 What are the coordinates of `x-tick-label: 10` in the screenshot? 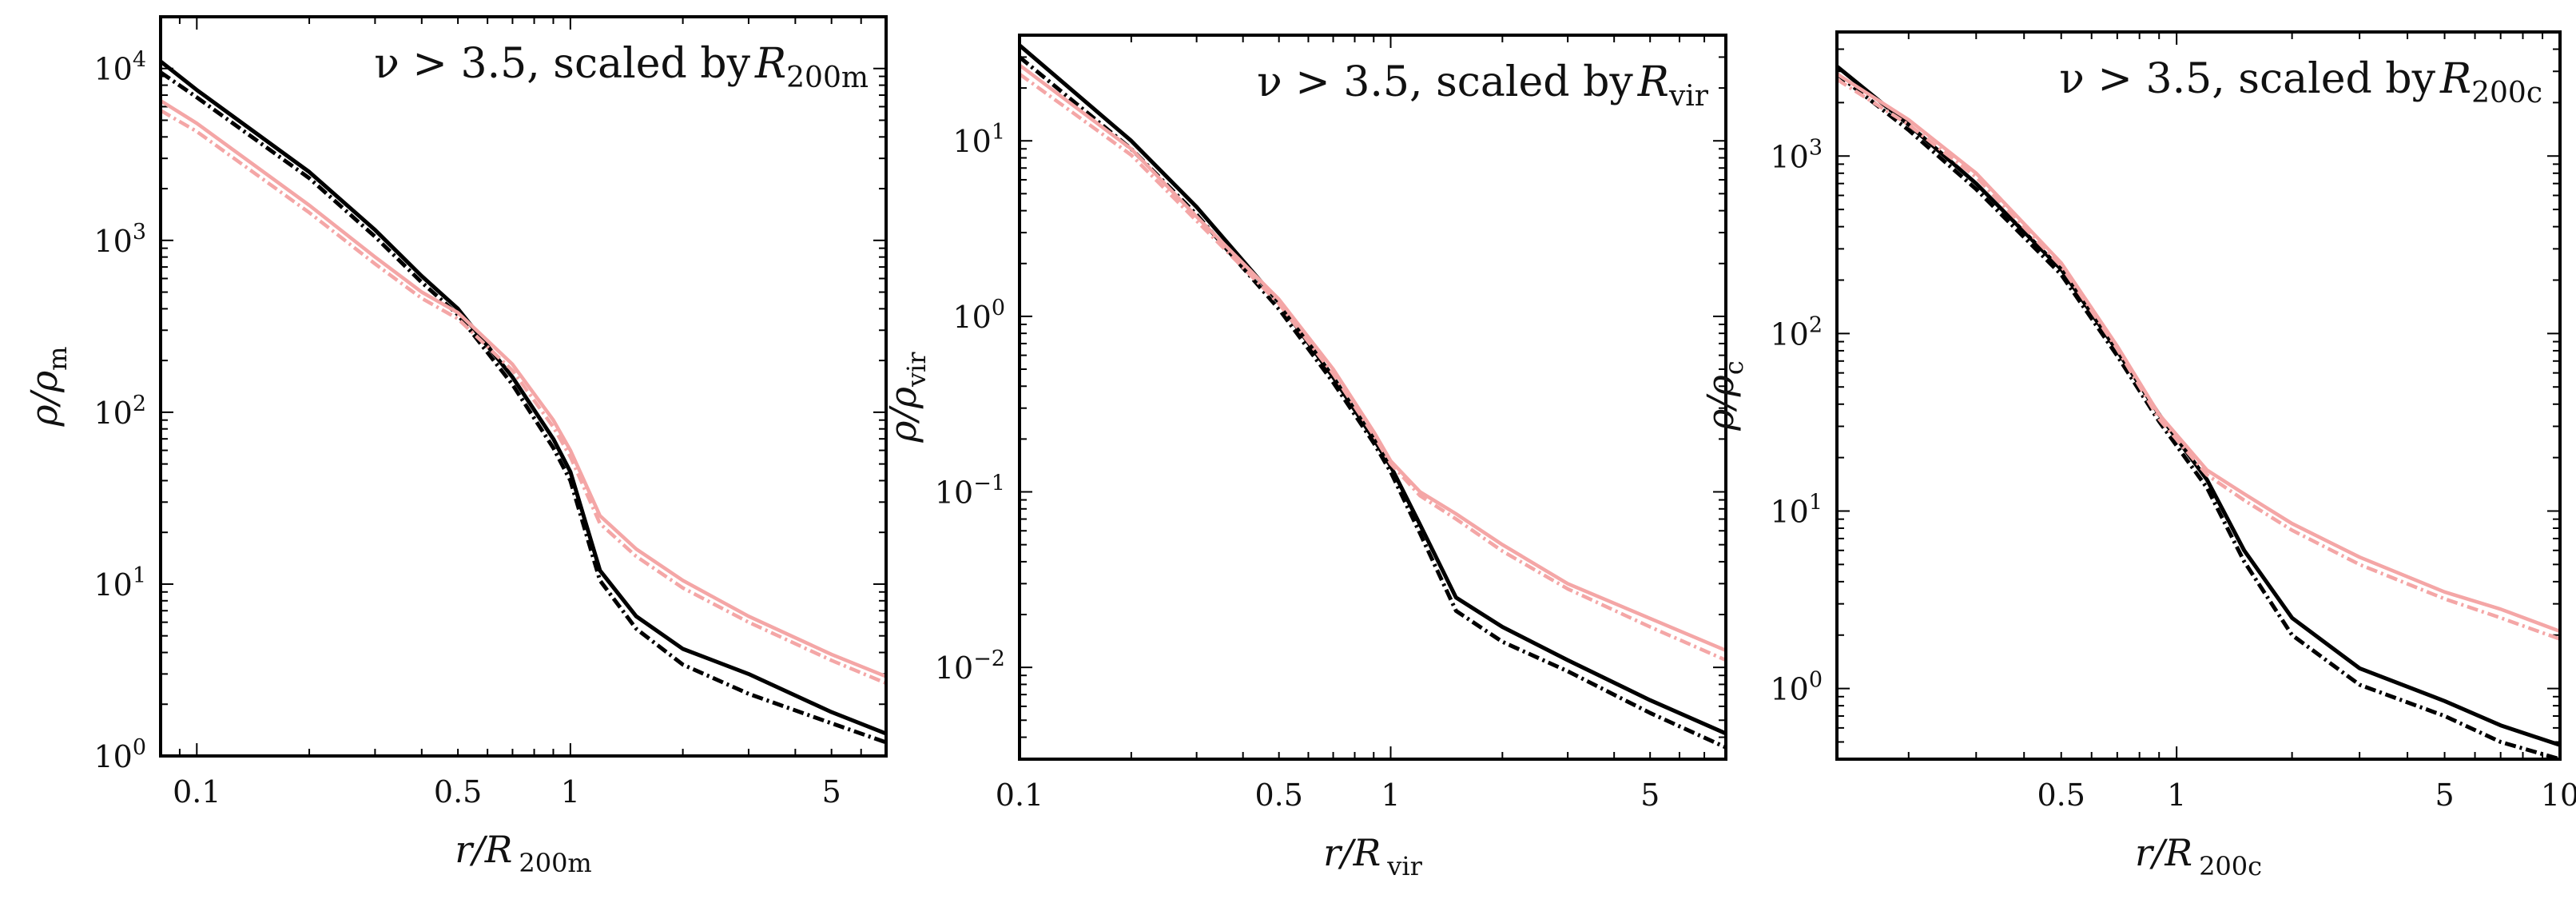 It's located at (2558, 795).